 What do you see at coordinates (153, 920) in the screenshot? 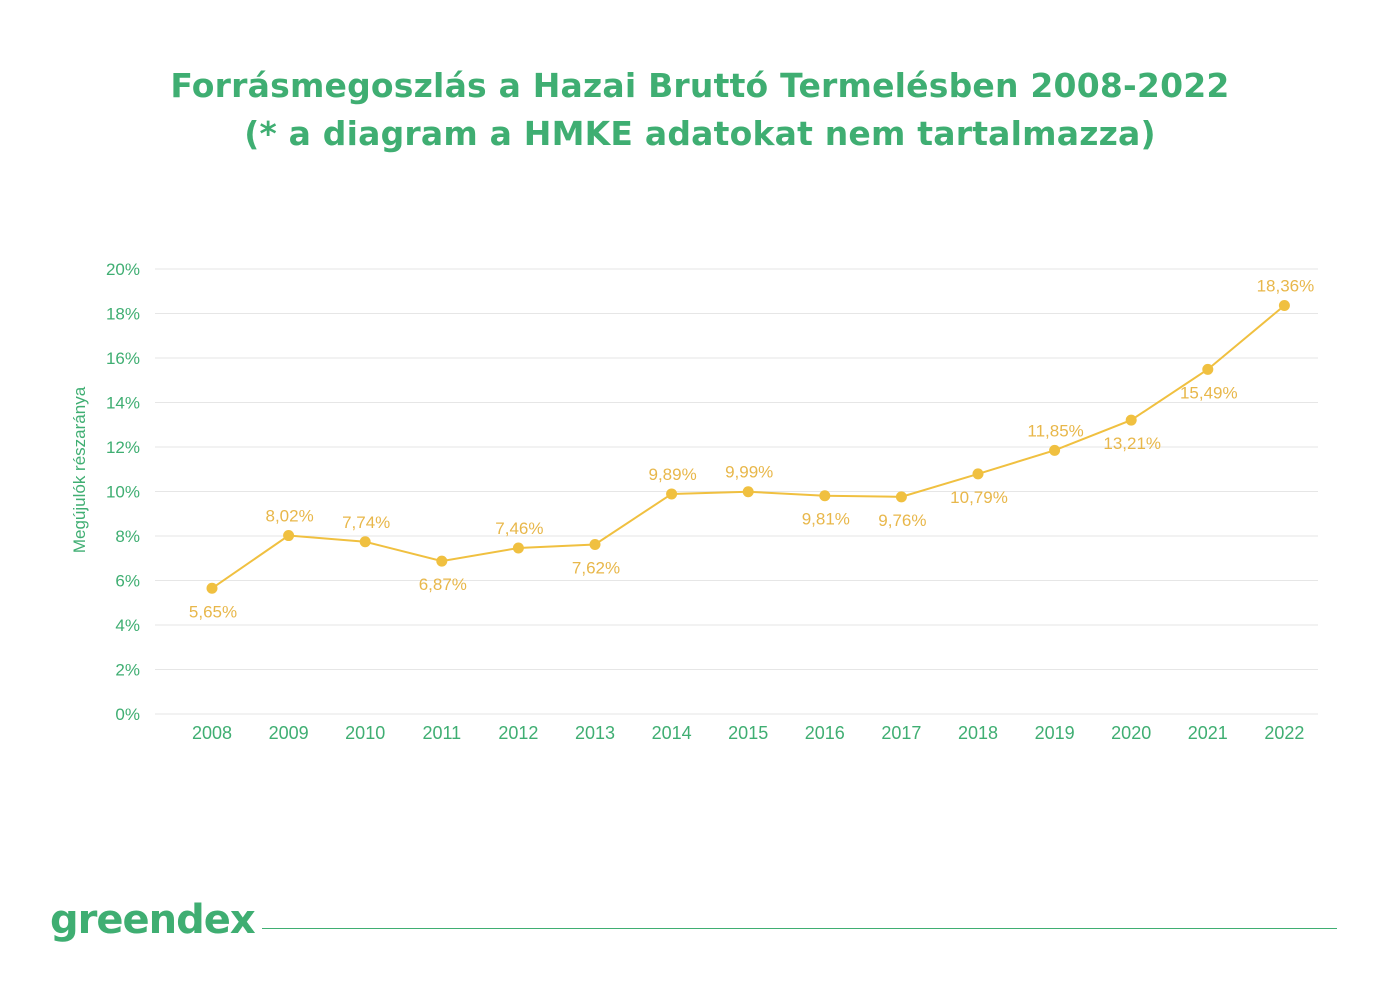
I see `greendex-logo: greendex` at bounding box center [153, 920].